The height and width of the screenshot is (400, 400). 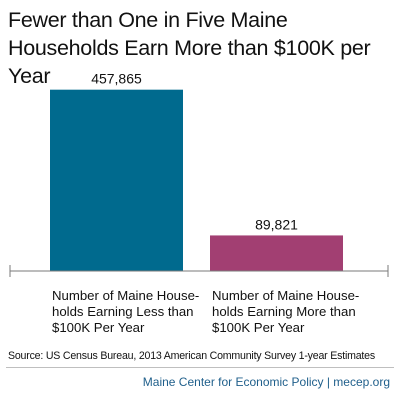 I want to click on category-label-line: holds Earning More than, so click(x=284, y=311).